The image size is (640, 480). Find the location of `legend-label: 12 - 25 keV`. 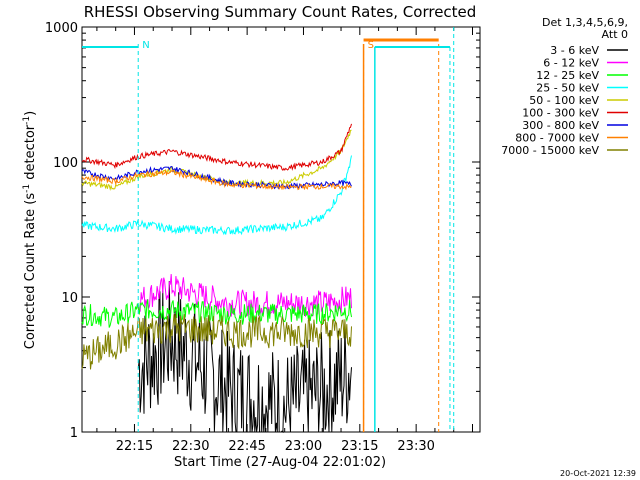

legend-label: 12 - 25 keV is located at coordinates (567, 75).